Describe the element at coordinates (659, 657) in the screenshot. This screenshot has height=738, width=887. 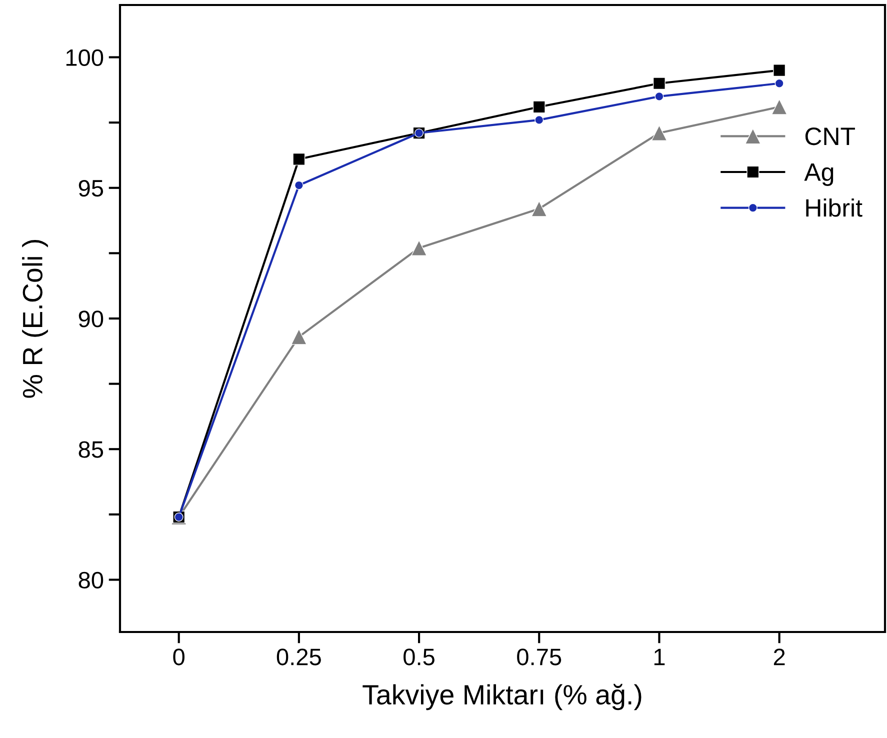
I see `x-tick-label: 1` at that location.